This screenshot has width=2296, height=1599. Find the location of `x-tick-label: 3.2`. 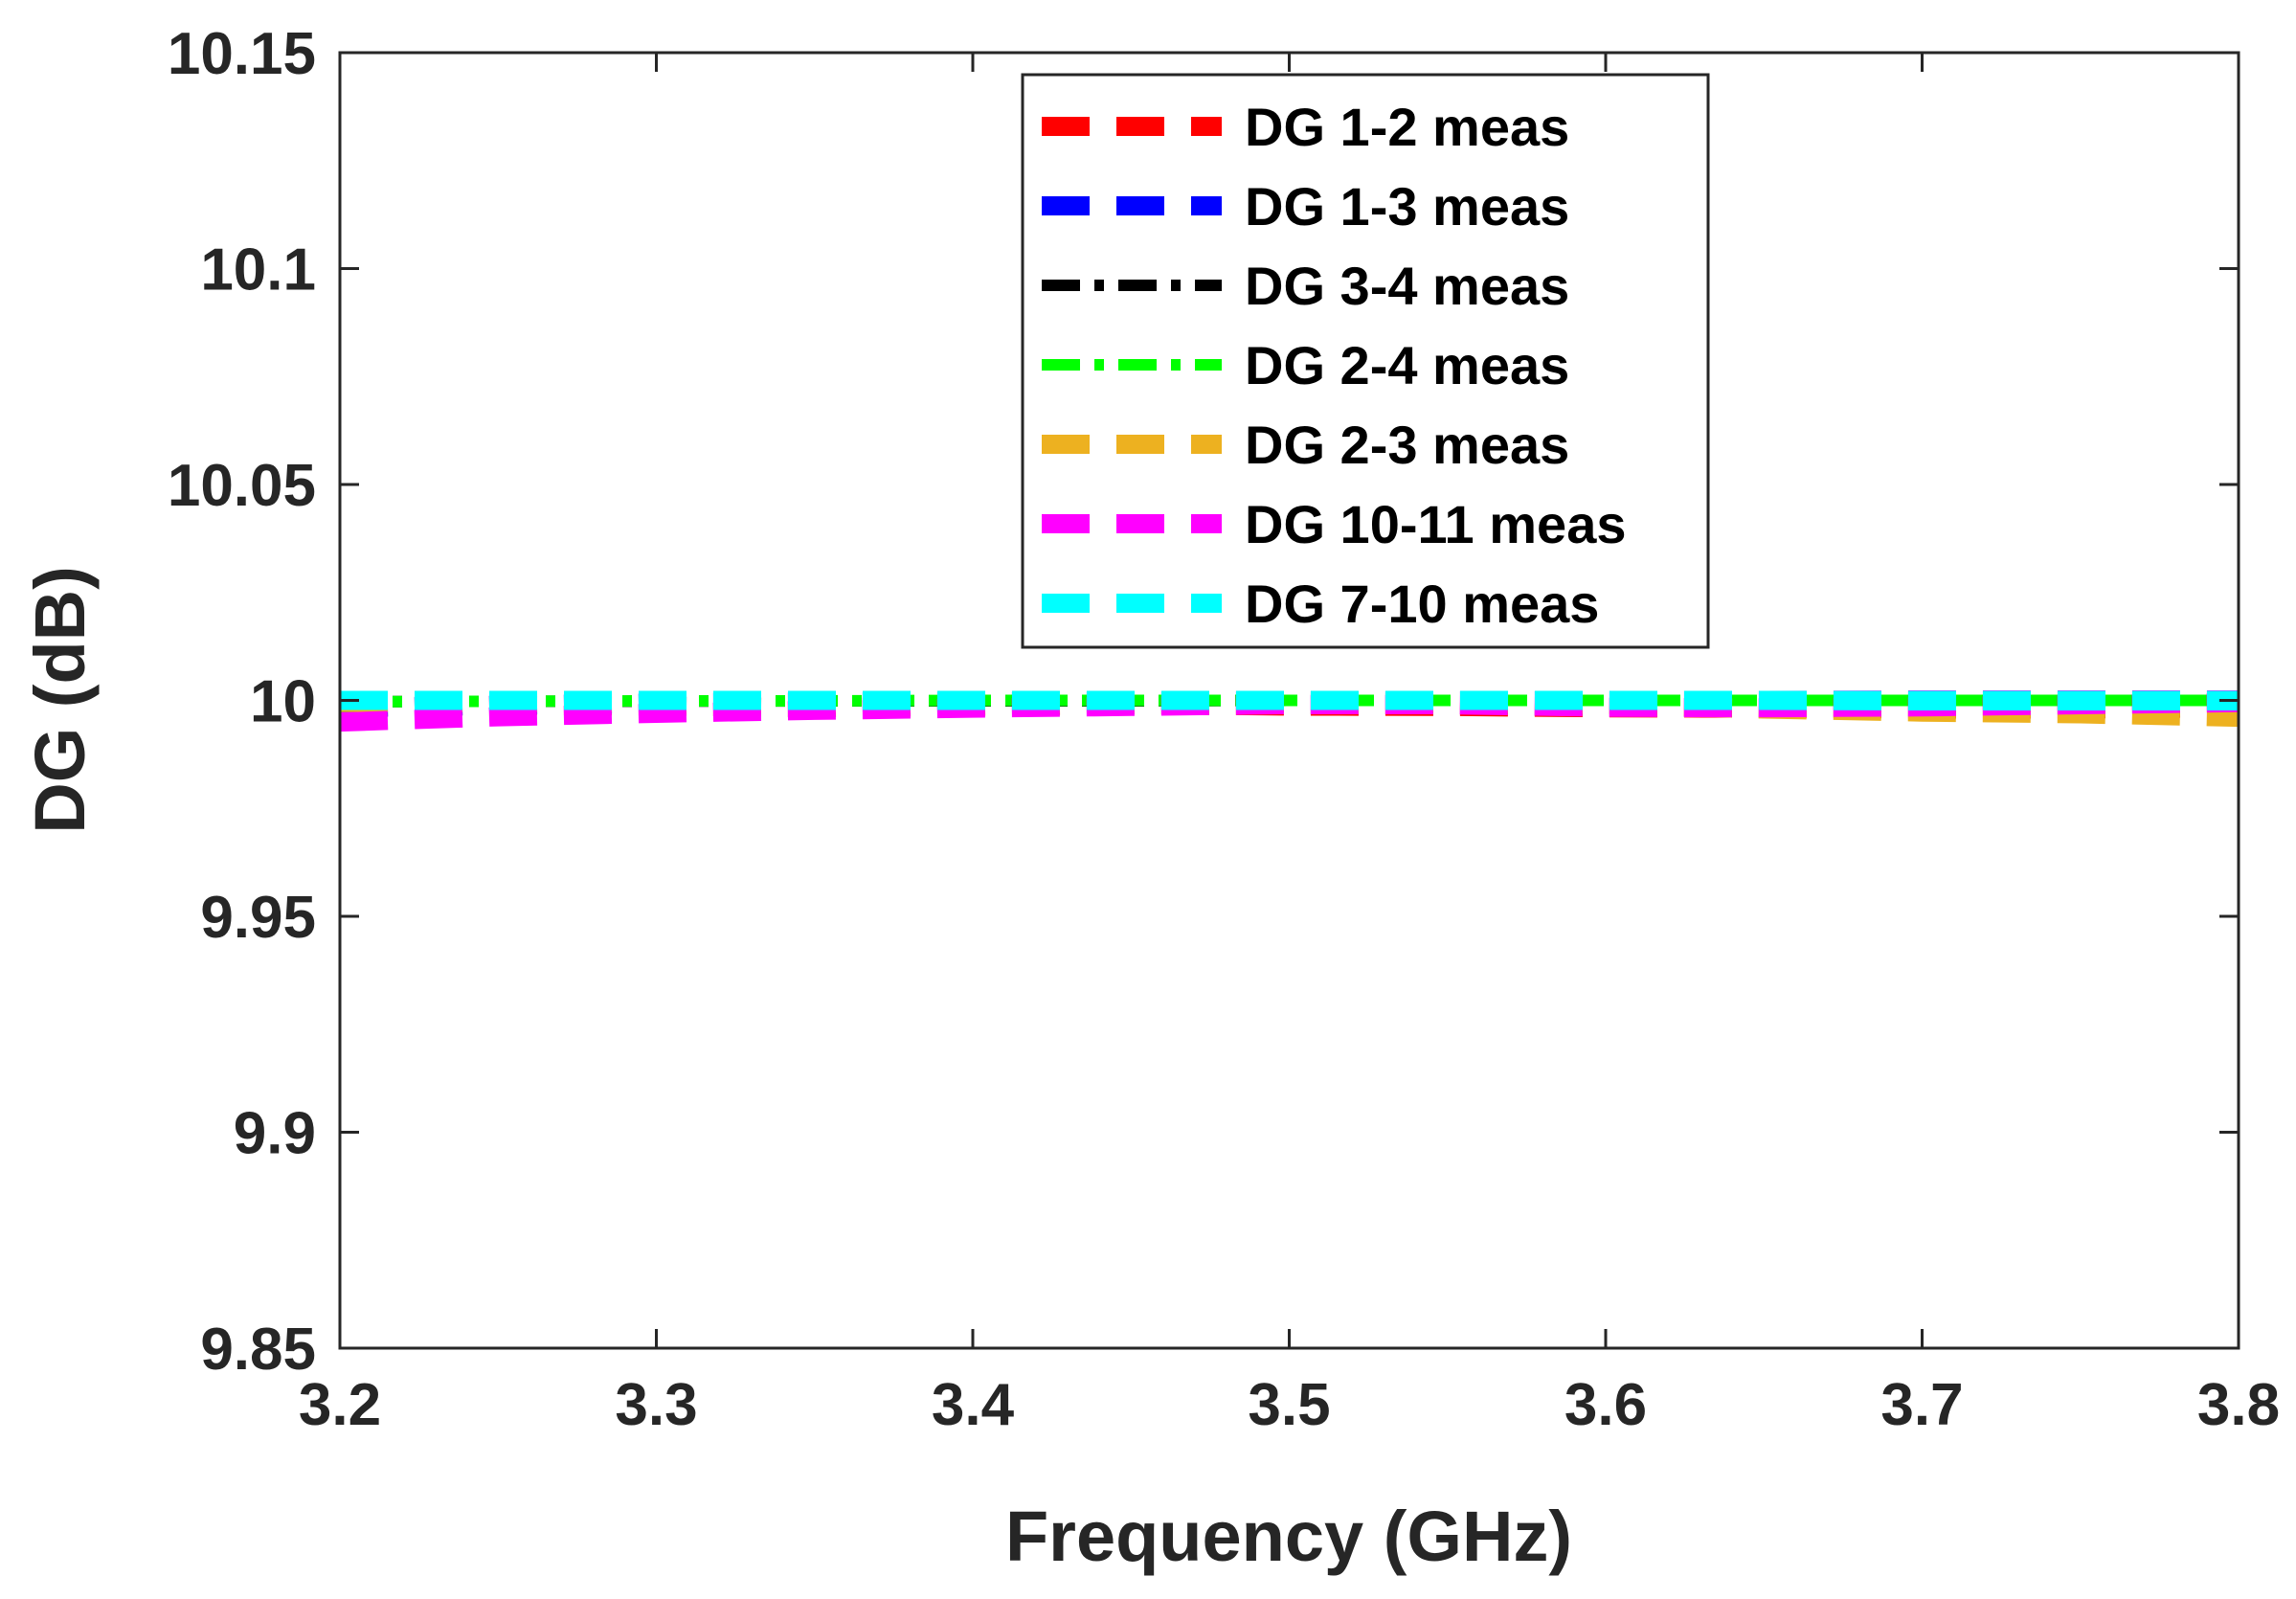

x-tick-label: 3.2 is located at coordinates (340, 1405).